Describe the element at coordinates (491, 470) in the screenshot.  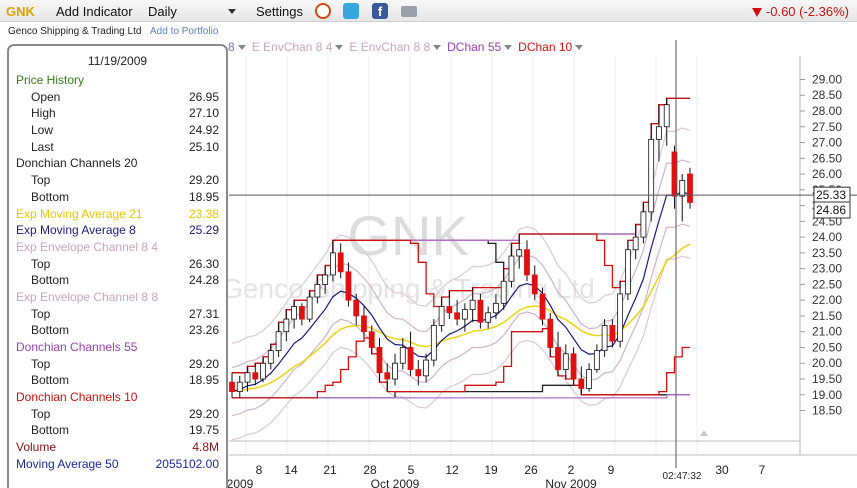
I see `x-tick-label: 19` at that location.